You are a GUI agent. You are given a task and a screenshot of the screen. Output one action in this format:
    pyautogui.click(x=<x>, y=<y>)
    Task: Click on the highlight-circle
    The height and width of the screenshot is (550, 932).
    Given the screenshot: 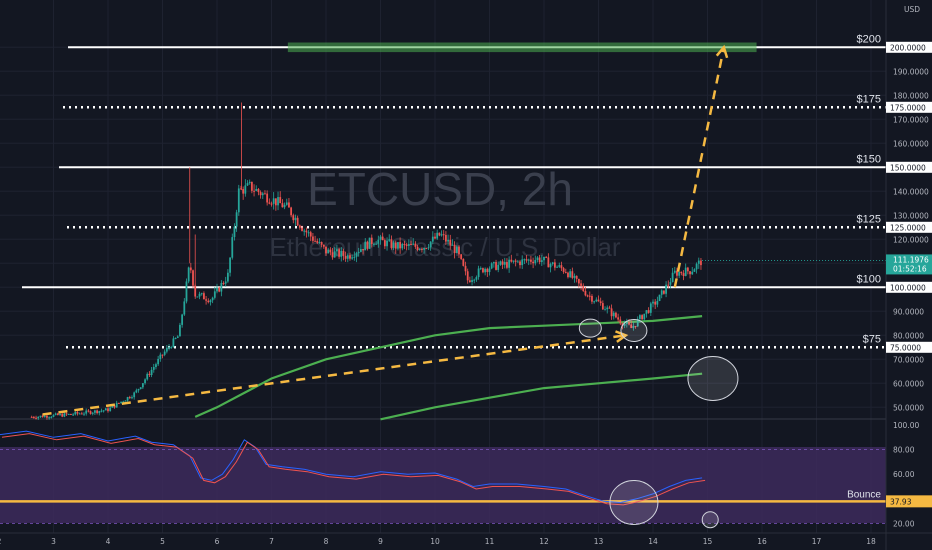 What is the action you would take?
    pyautogui.click(x=590, y=328)
    